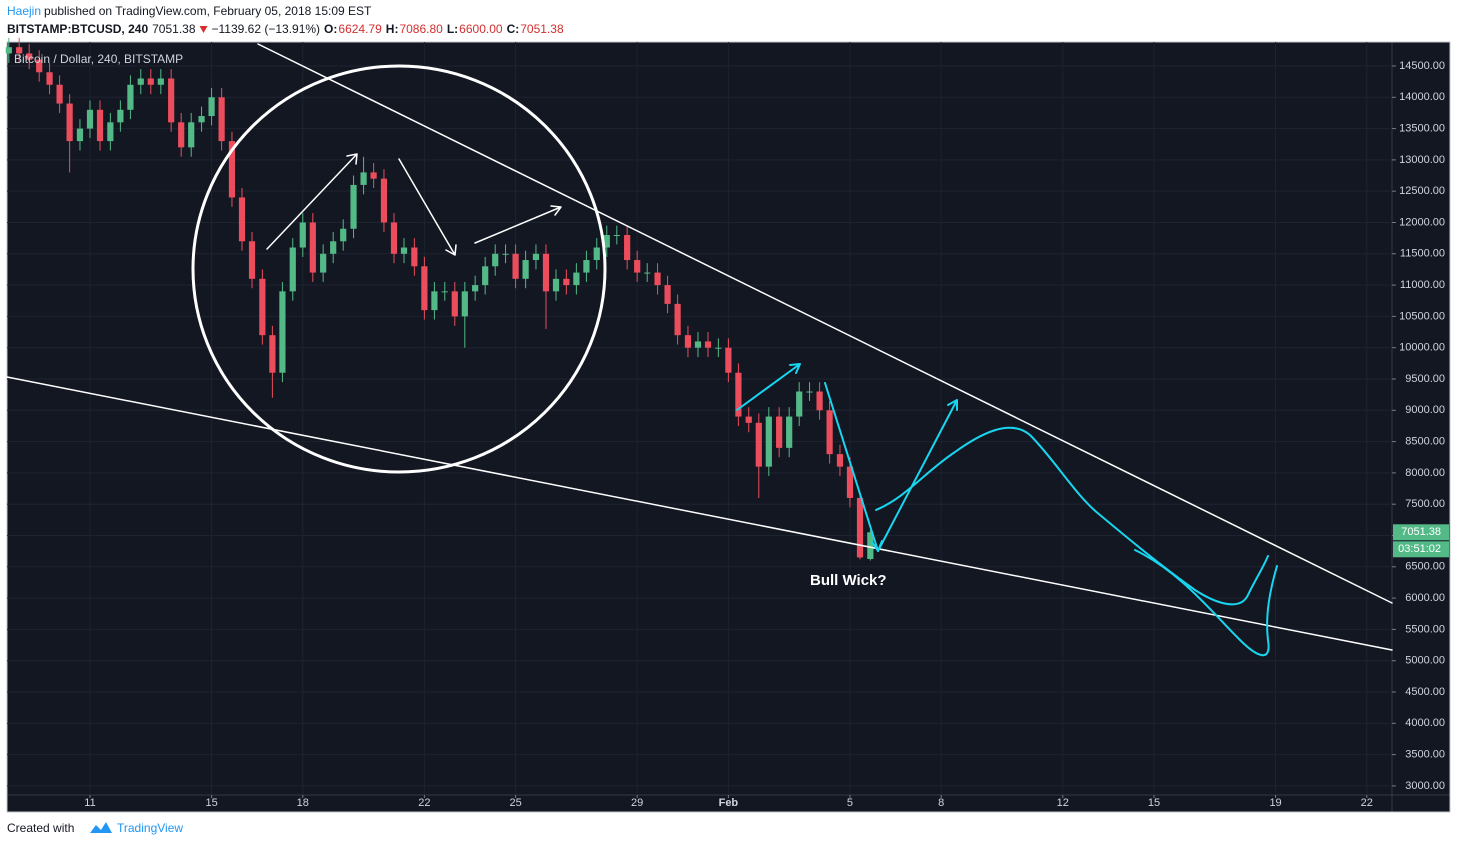  What do you see at coordinates (1425, 410) in the screenshot?
I see `y-tick-label: 9000.00` at bounding box center [1425, 410].